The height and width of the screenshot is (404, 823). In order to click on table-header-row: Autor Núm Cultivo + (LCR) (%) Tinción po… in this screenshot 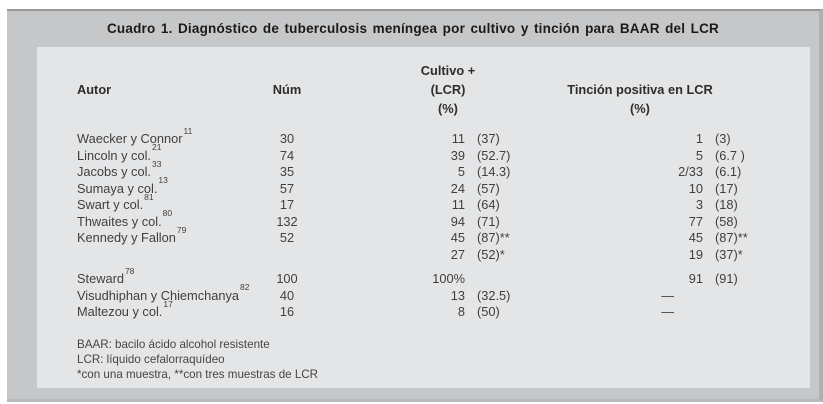, I will do `click(439, 89)`.